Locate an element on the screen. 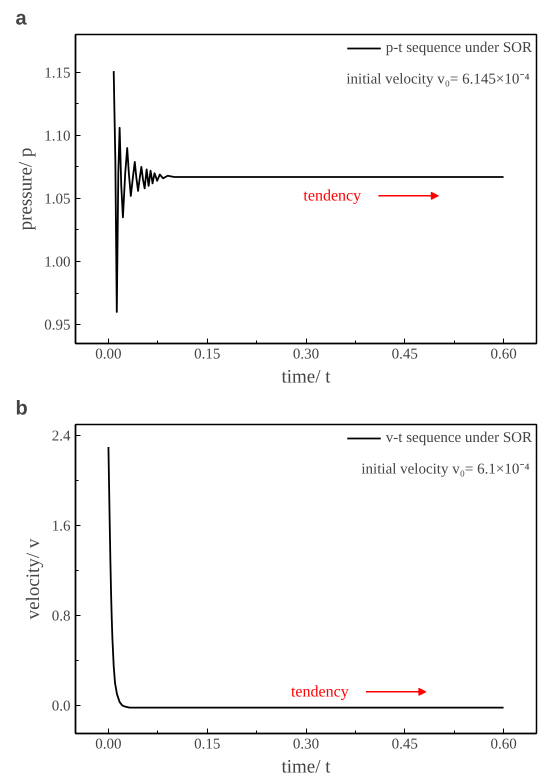  y-tick-label: 0.8 is located at coordinates (61, 616).